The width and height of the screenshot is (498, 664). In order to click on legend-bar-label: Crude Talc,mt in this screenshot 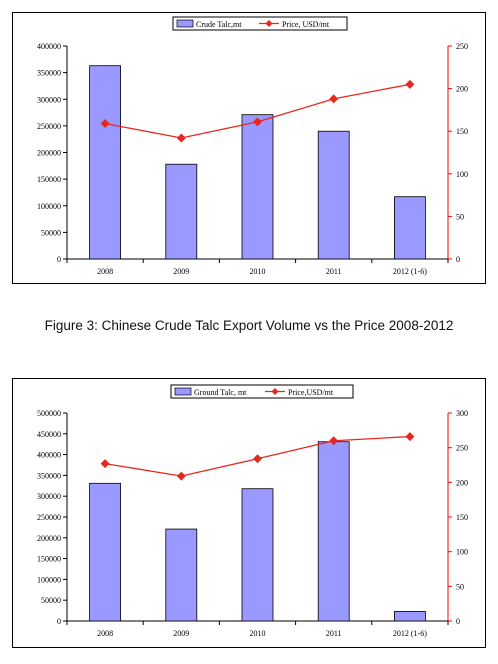, I will do `click(219, 24)`.